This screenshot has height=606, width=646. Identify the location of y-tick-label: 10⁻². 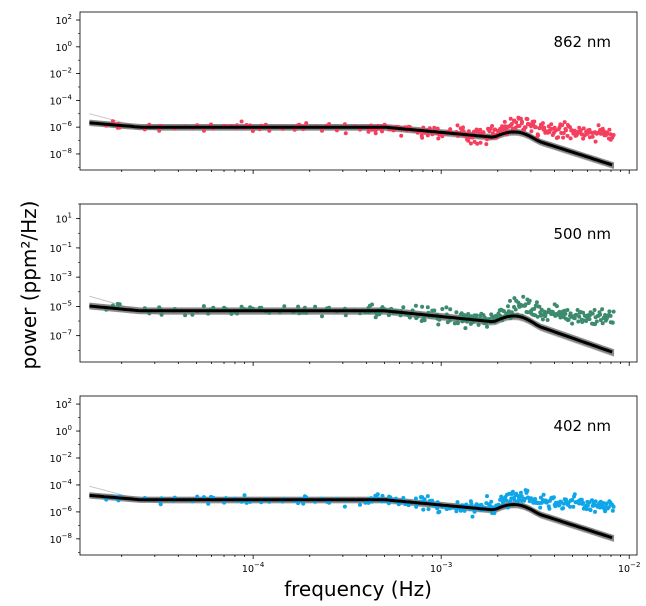
(61, 74).